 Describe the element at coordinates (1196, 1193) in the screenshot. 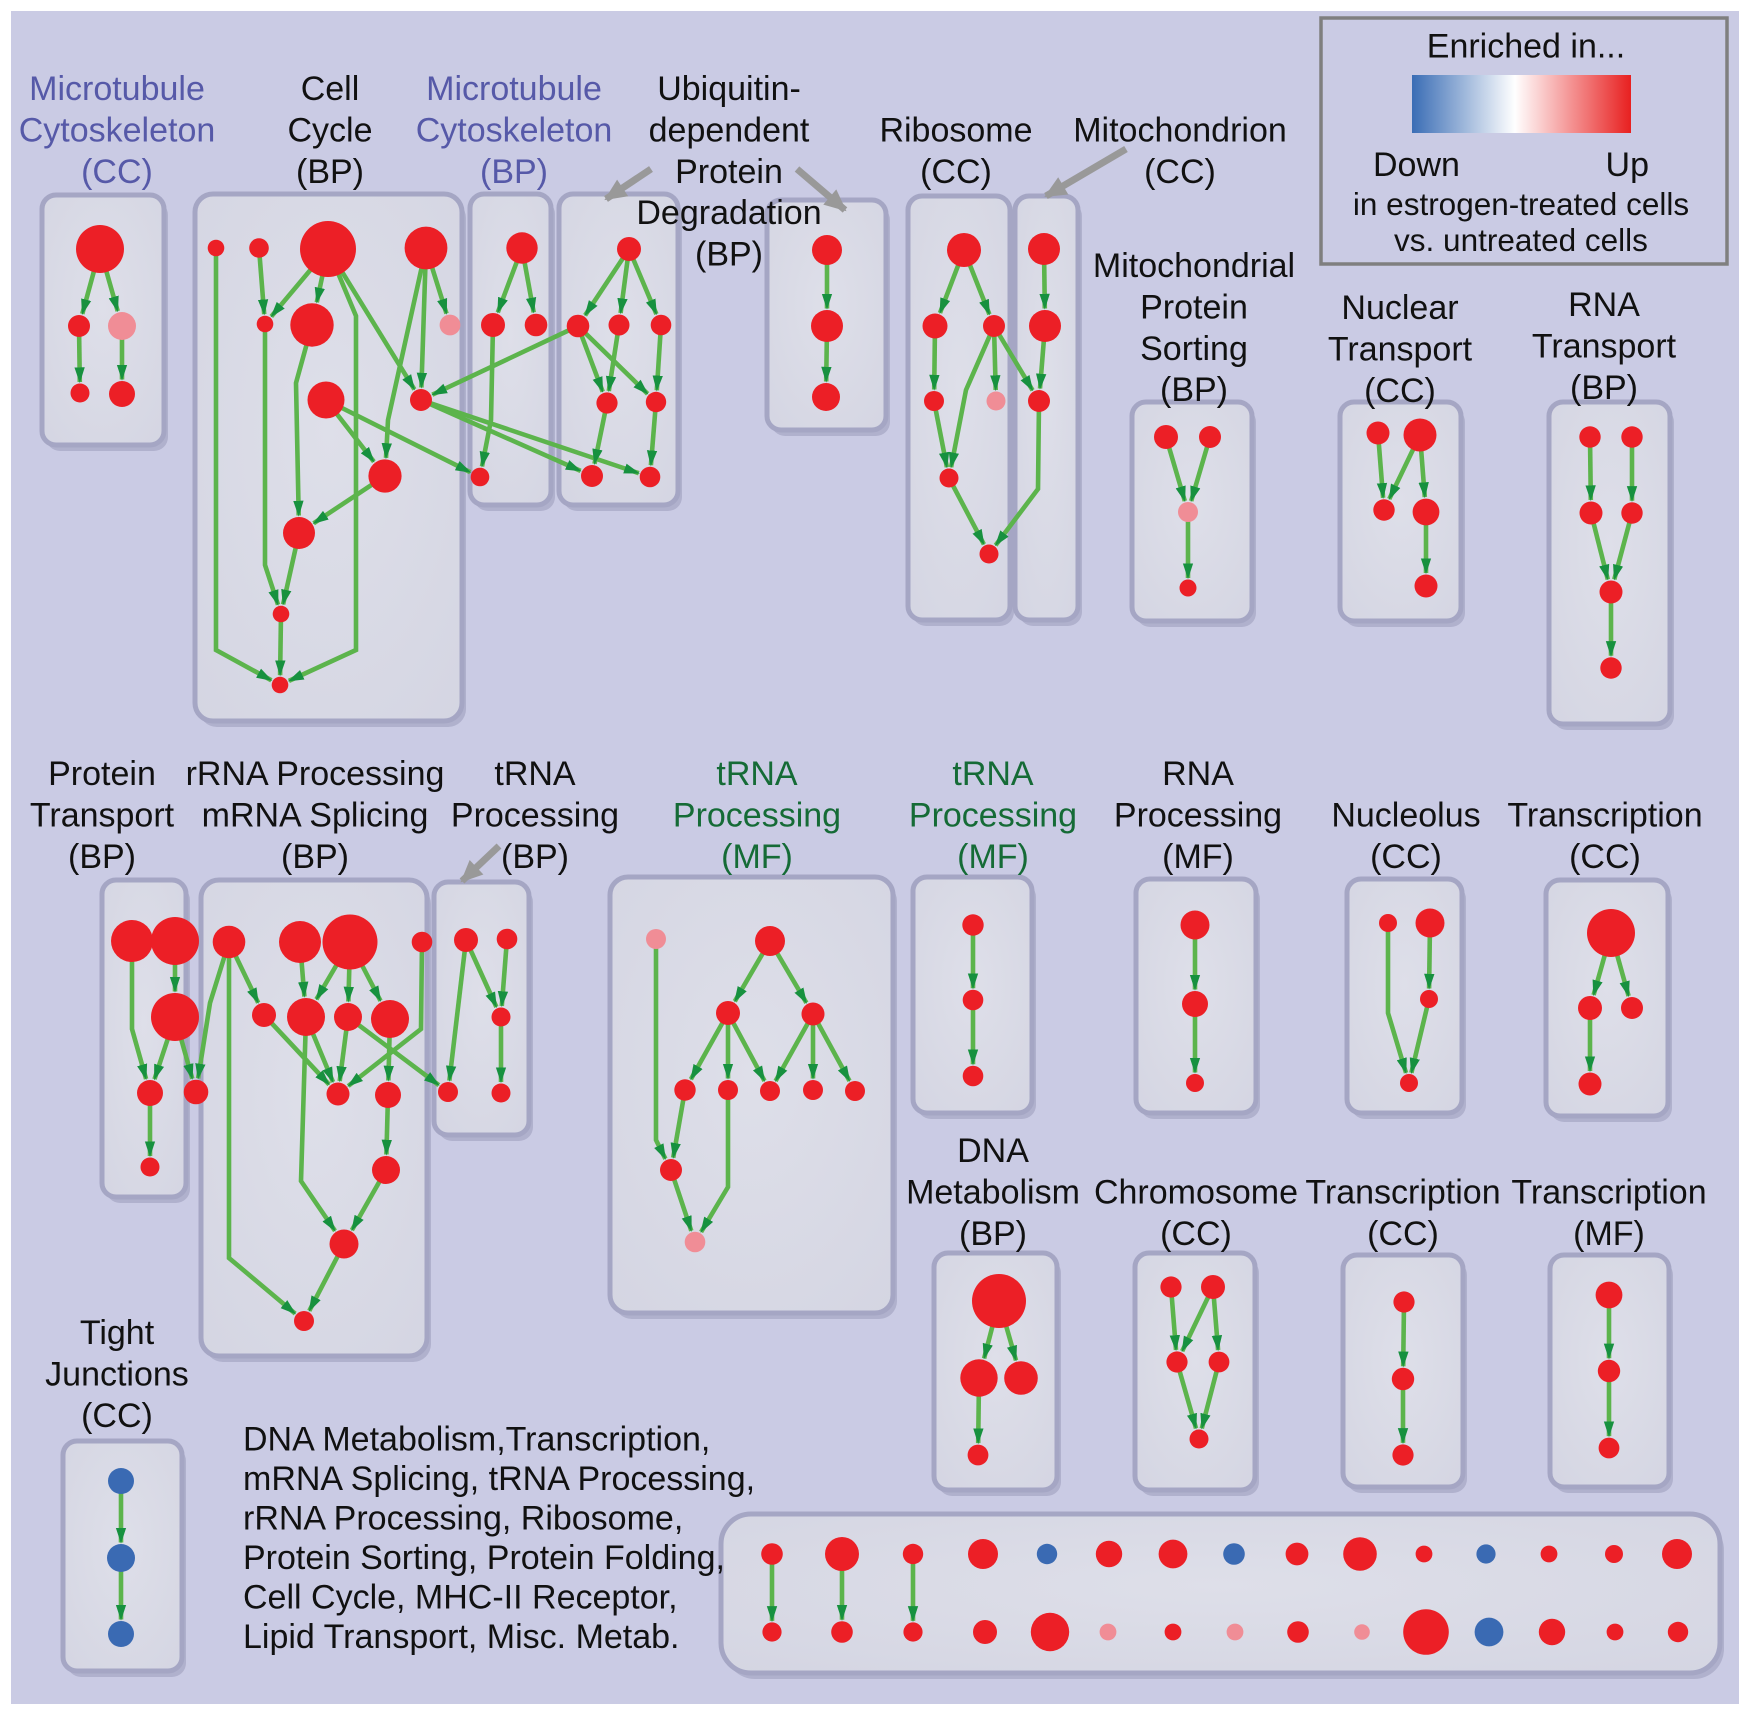

I see `svg-text: Chromosome` at that location.